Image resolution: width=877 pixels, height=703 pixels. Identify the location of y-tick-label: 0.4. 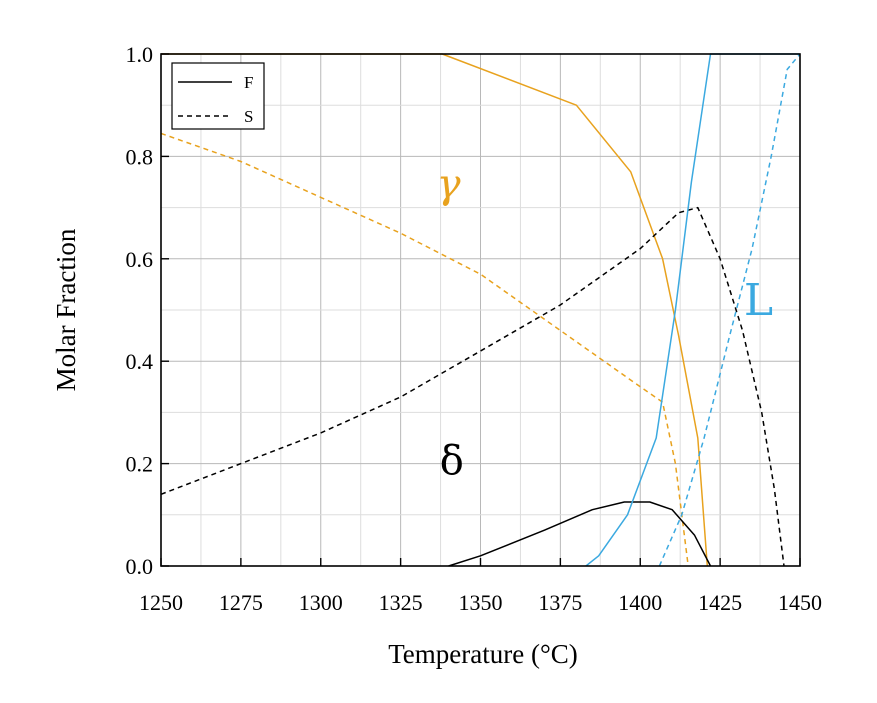
(140, 361).